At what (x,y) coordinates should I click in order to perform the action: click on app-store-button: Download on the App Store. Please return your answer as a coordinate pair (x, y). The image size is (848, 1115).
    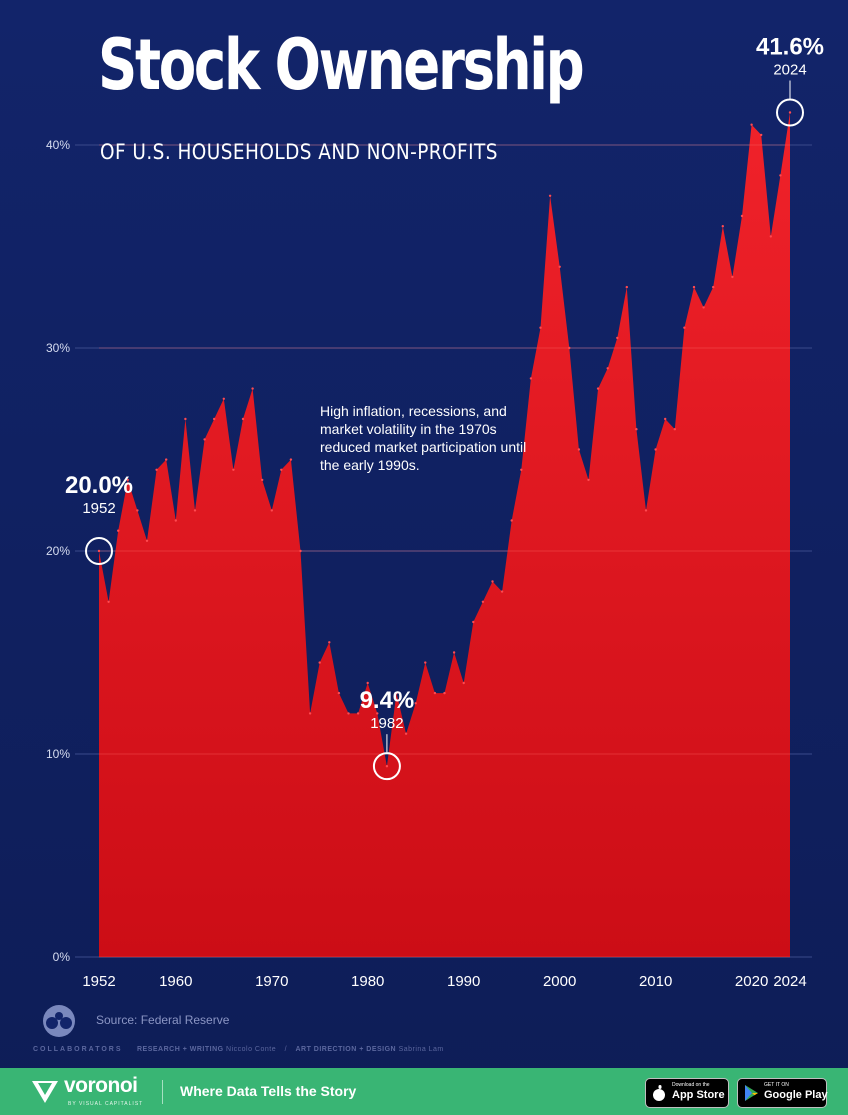
    Looking at the image, I should click on (687, 1093).